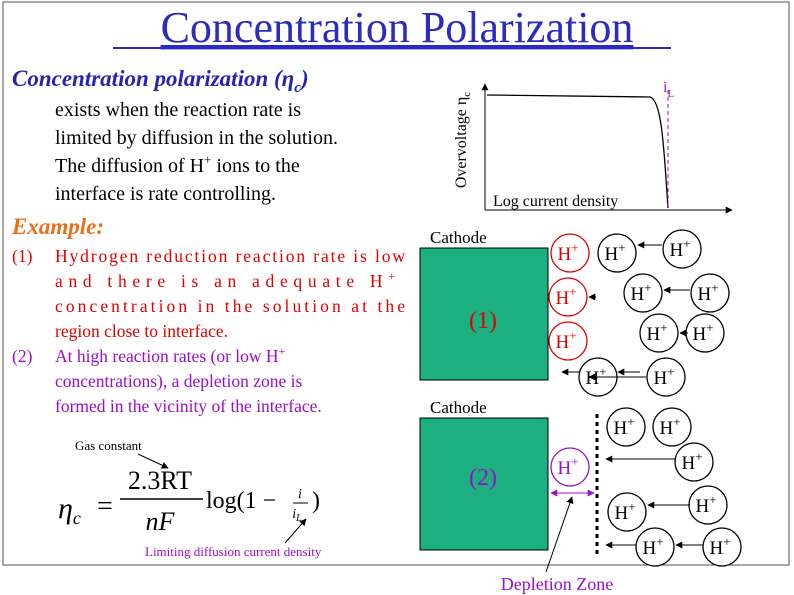 The width and height of the screenshot is (794, 595). Describe the element at coordinates (153, 78) in the screenshot. I see `heading-text: Concentration polarization (η` at that location.